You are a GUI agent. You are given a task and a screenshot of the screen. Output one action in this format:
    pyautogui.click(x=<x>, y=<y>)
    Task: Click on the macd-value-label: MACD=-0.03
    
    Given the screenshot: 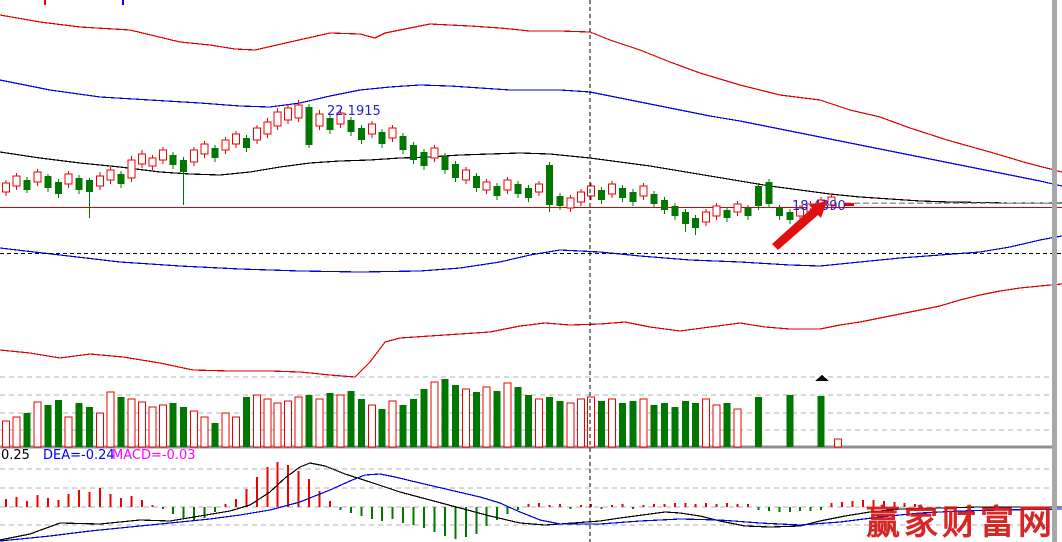 What is the action you would take?
    pyautogui.click(x=154, y=455)
    